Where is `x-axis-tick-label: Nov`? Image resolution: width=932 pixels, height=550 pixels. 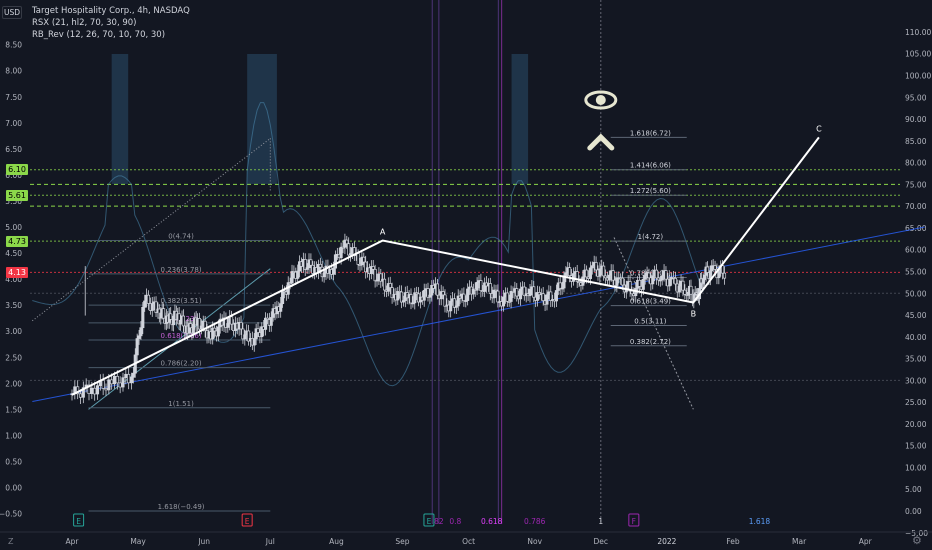
x-axis-tick-label: Nov is located at coordinates (534, 541).